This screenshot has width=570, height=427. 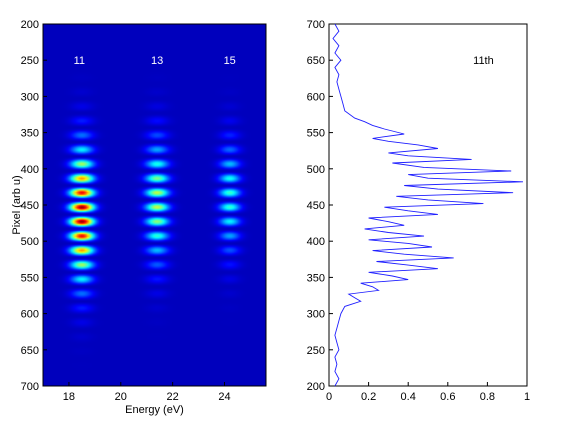 I want to click on heatmap-ytick-label: 350, so click(x=30, y=134).